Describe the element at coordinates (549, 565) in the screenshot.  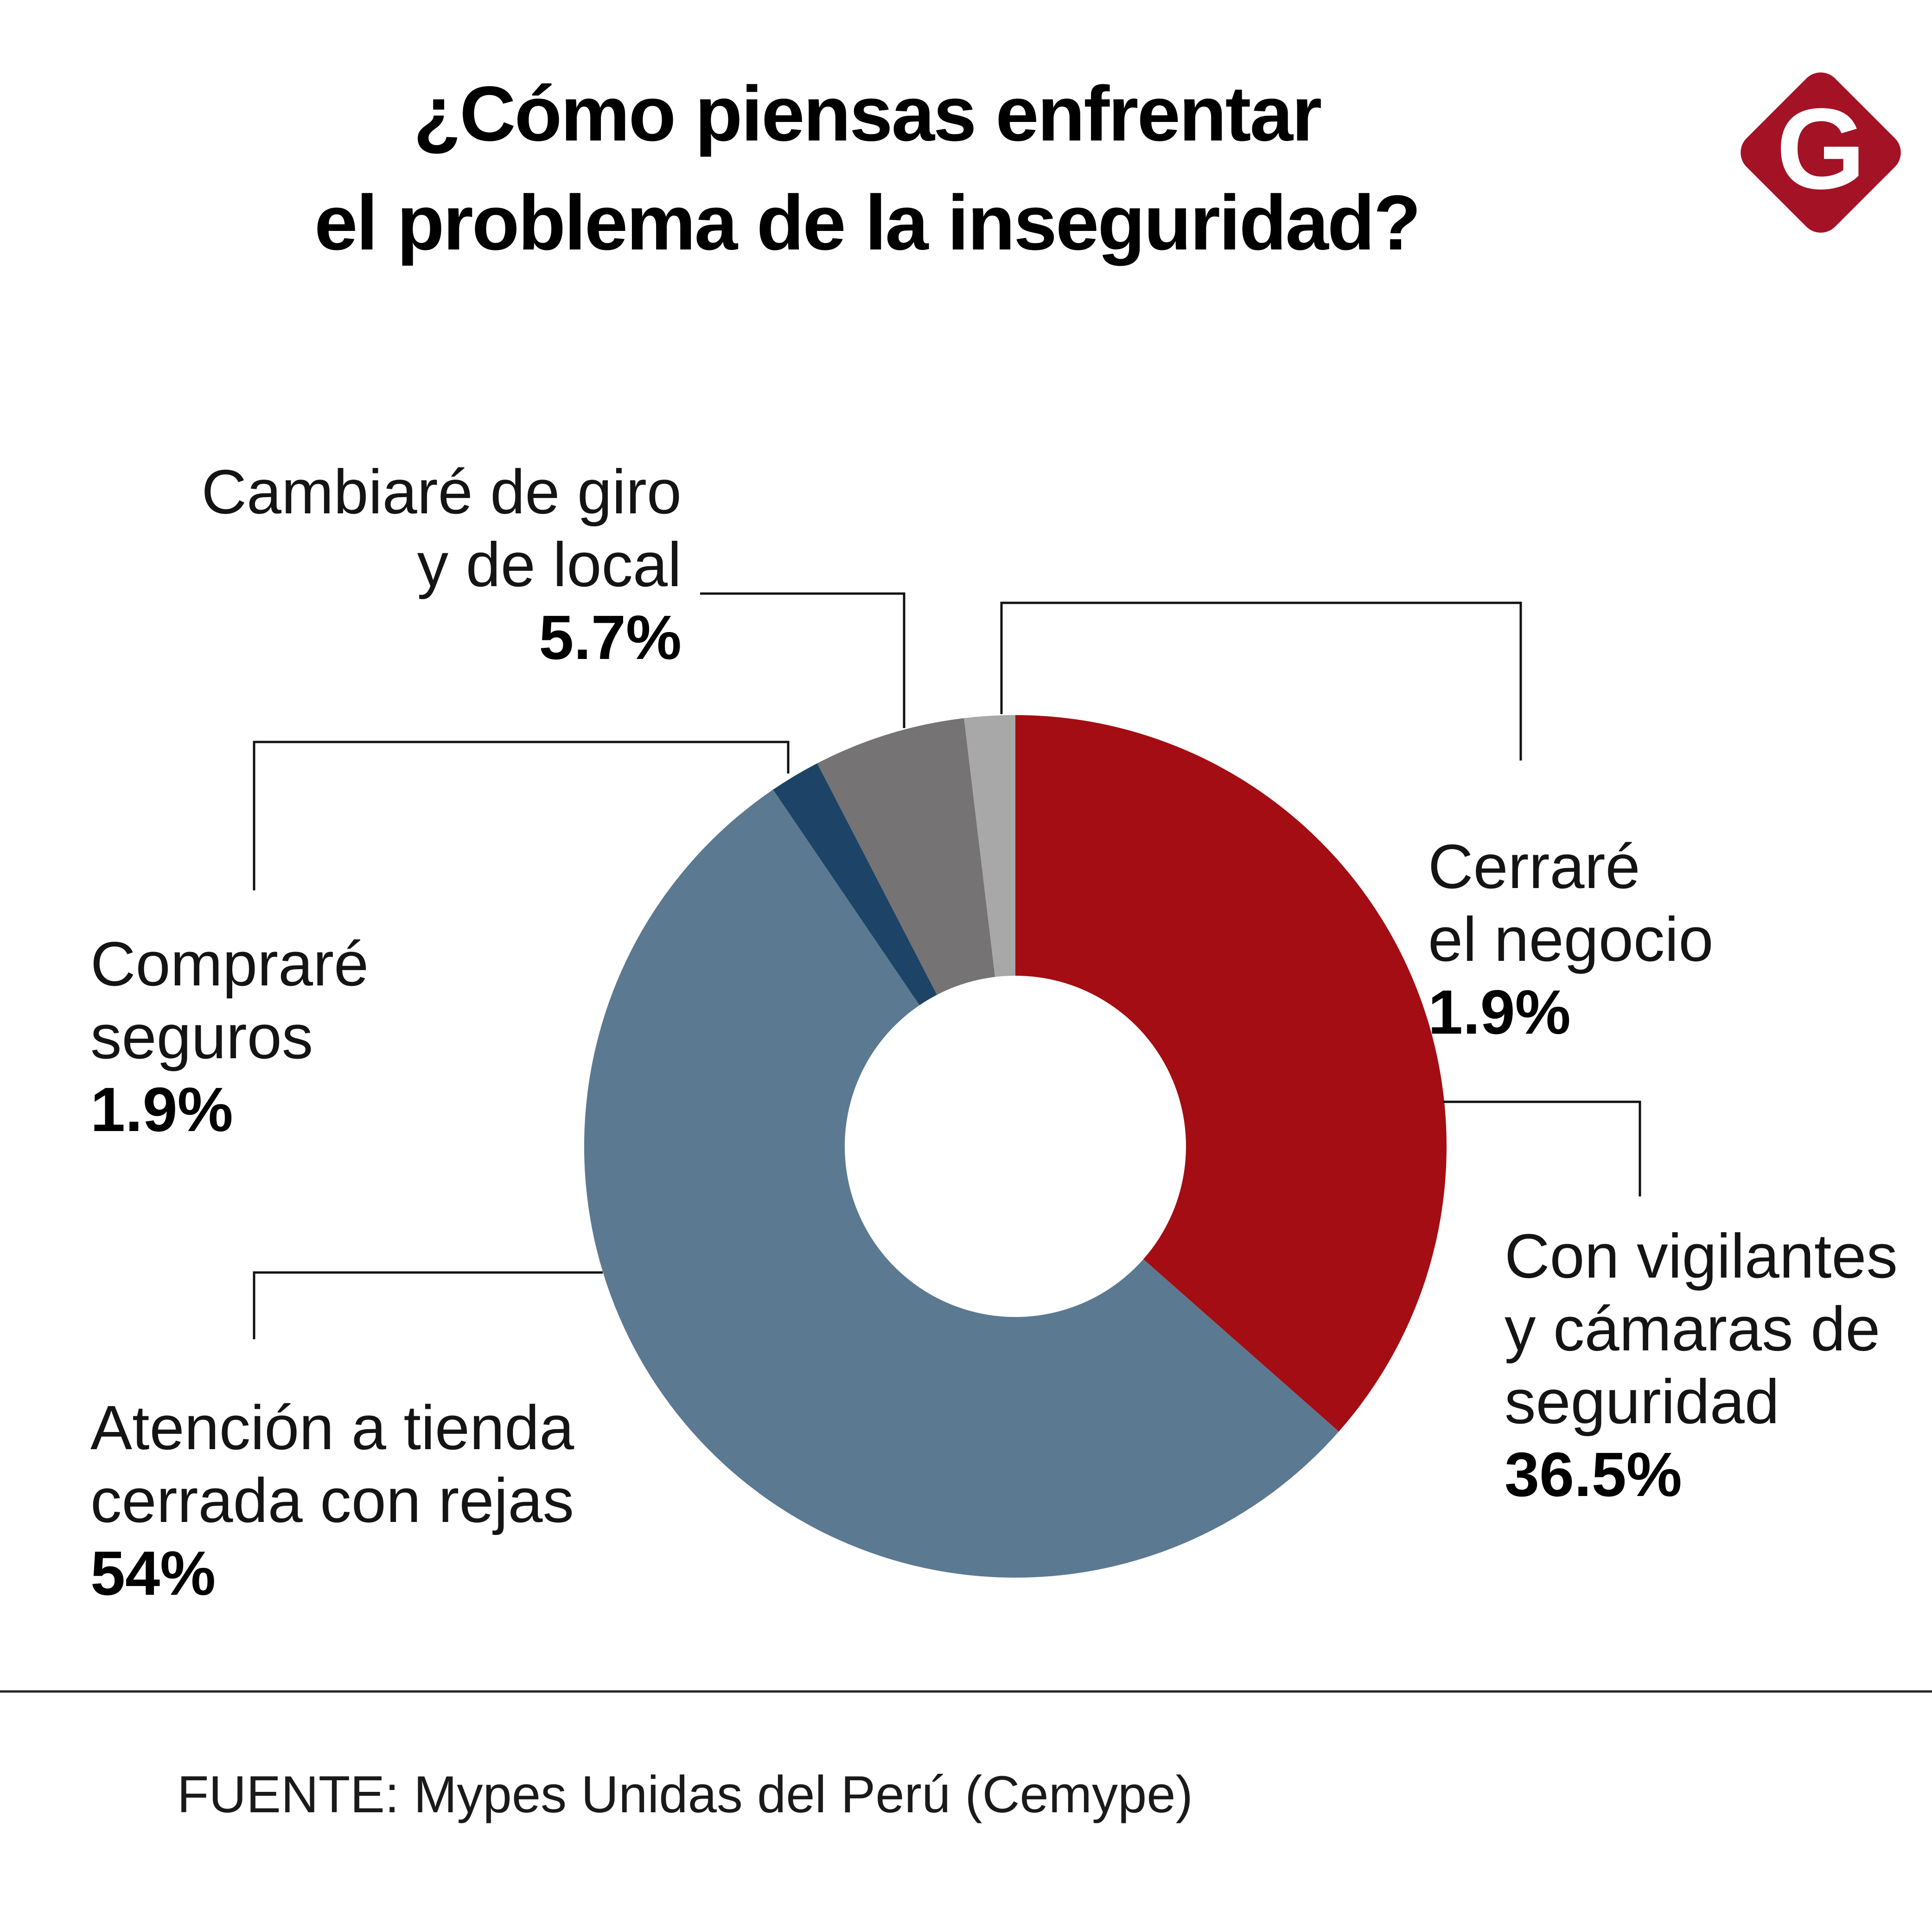
I see `callout-cambiare-line2: y de local` at that location.